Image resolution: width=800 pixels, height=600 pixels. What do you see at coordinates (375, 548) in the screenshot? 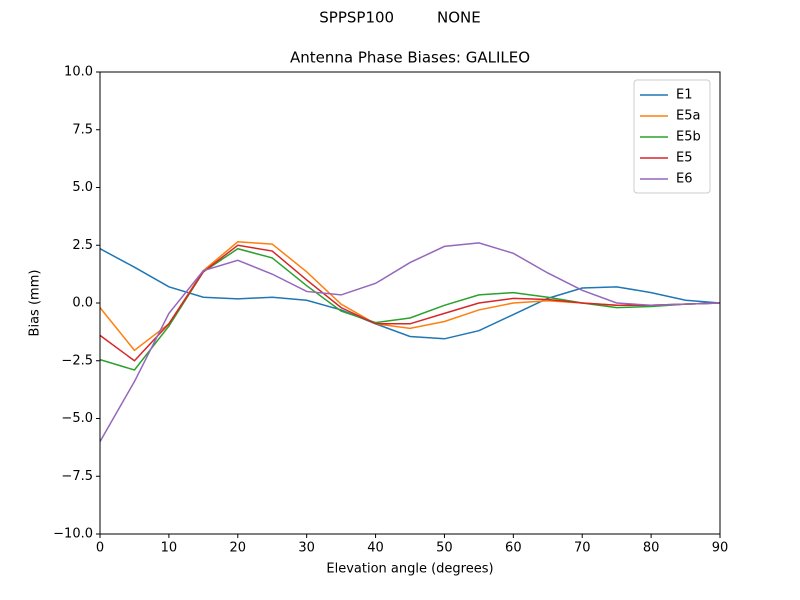
I see `x-tick-label: 40` at bounding box center [375, 548].